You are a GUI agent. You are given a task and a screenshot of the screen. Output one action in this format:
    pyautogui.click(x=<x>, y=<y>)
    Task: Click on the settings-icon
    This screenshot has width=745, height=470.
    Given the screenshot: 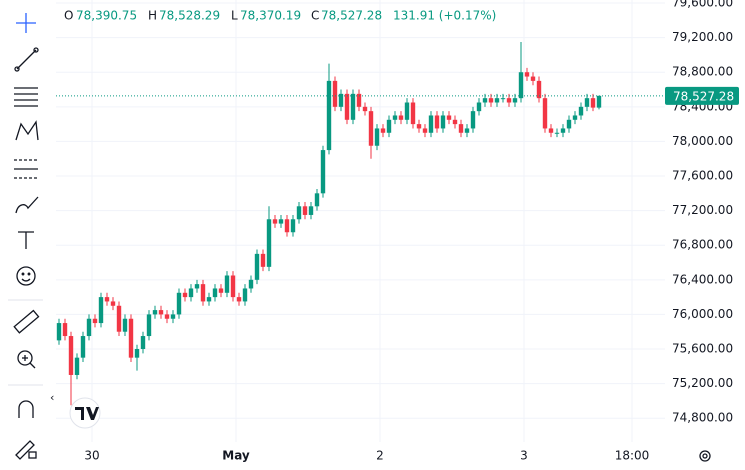 What is the action you would take?
    pyautogui.click(x=705, y=456)
    